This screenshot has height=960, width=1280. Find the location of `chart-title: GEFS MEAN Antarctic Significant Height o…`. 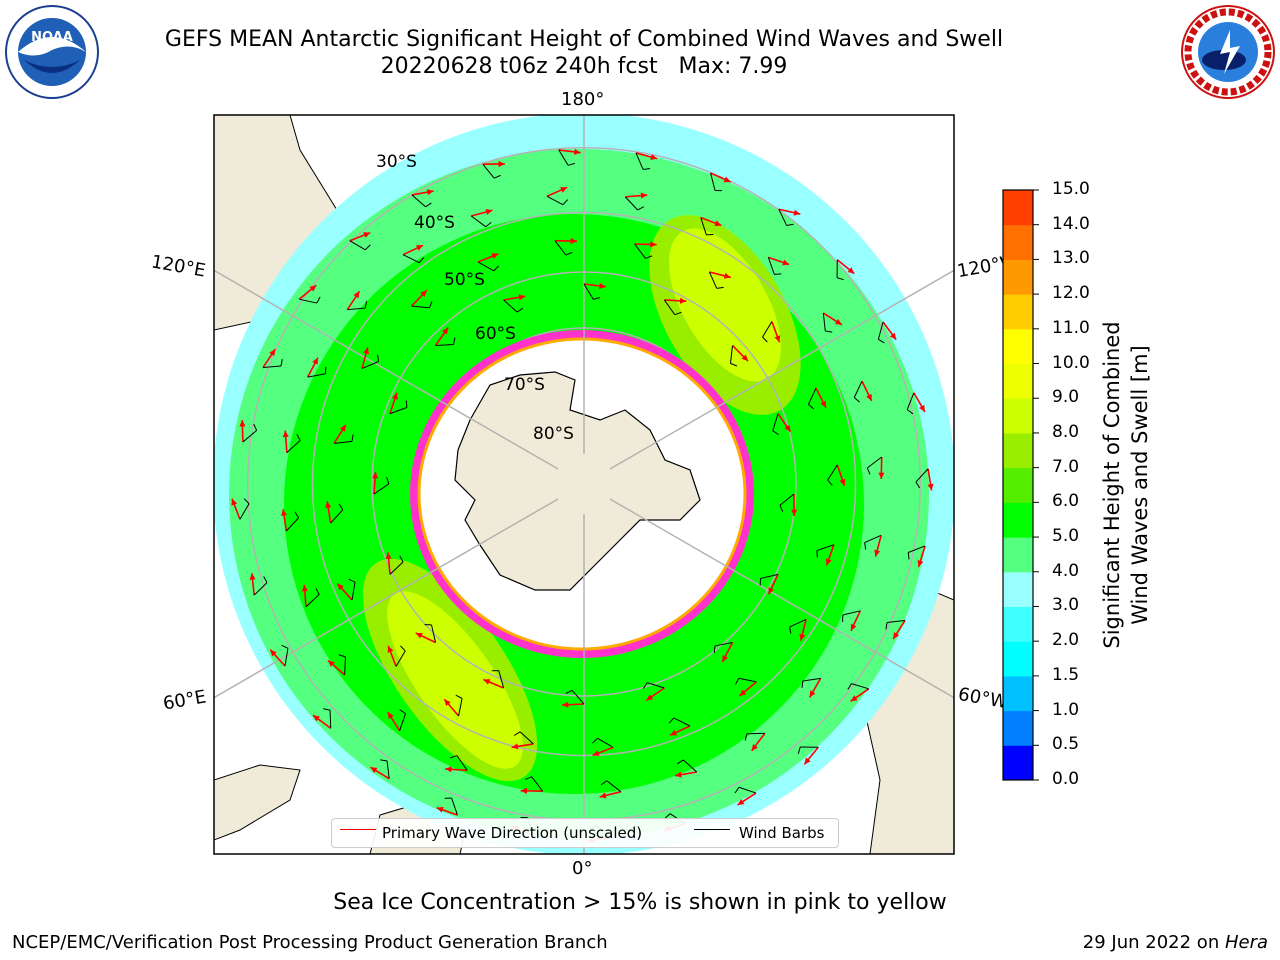

chart-title: GEFS MEAN Antarctic Significant Height o… is located at coordinates (584, 39).